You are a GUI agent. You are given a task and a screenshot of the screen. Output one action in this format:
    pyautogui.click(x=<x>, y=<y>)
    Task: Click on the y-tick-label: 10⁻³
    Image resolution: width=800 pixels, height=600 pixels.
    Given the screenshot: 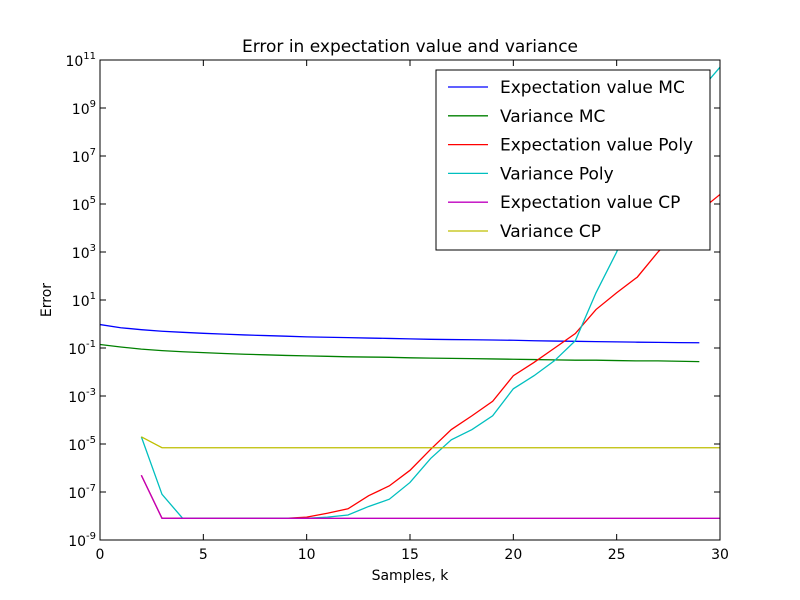 What is the action you would take?
    pyautogui.click(x=82, y=396)
    